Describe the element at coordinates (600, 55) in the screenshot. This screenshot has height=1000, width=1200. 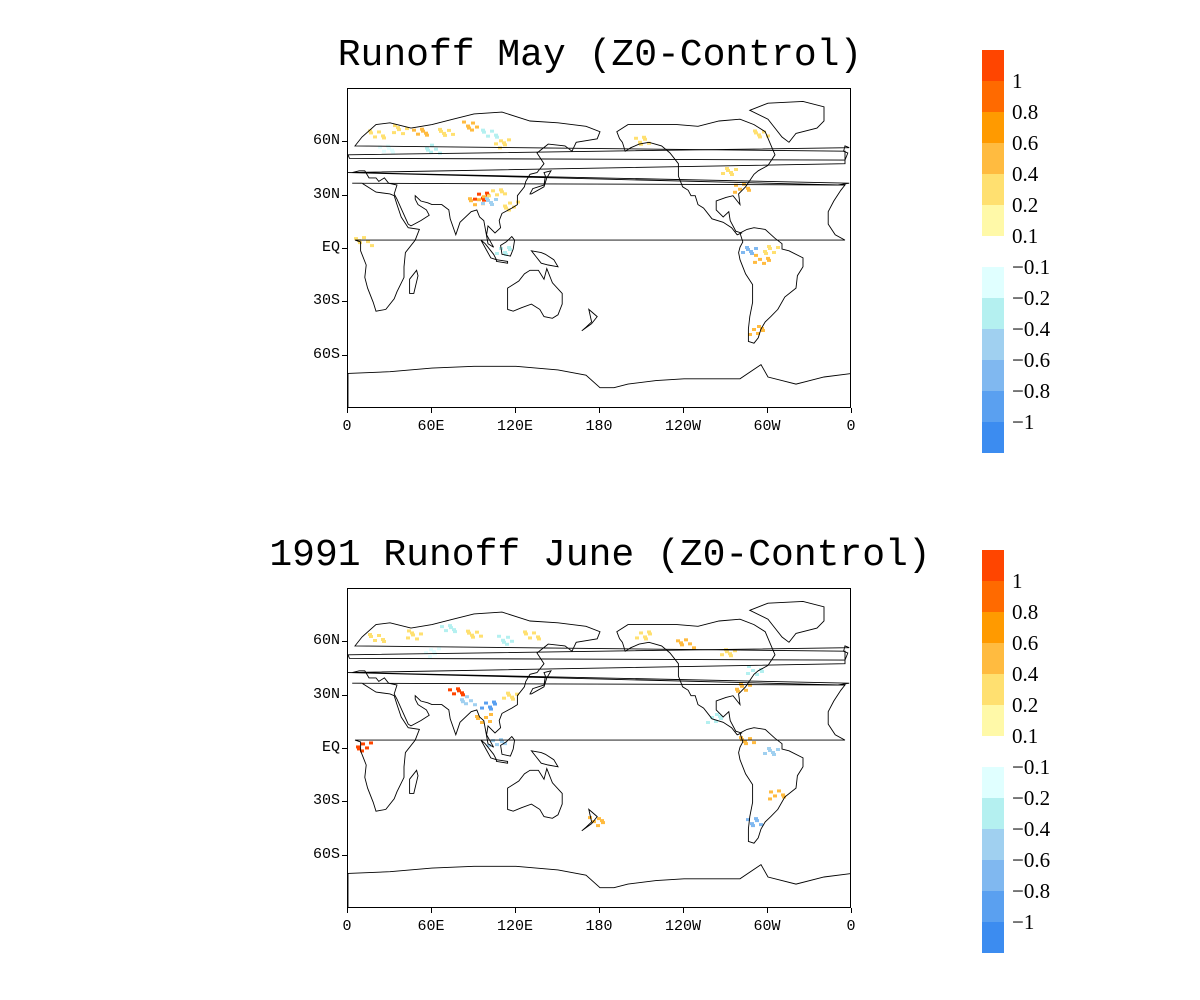
I see `panel-title: Runoff May (Z0-Control)` at that location.